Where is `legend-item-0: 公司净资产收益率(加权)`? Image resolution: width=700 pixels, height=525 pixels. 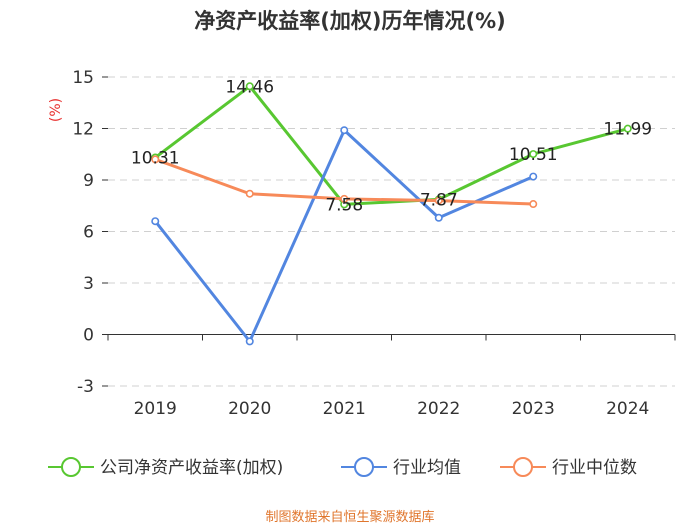 legend-item-0: 公司净资产收益率(加权) is located at coordinates (165, 467).